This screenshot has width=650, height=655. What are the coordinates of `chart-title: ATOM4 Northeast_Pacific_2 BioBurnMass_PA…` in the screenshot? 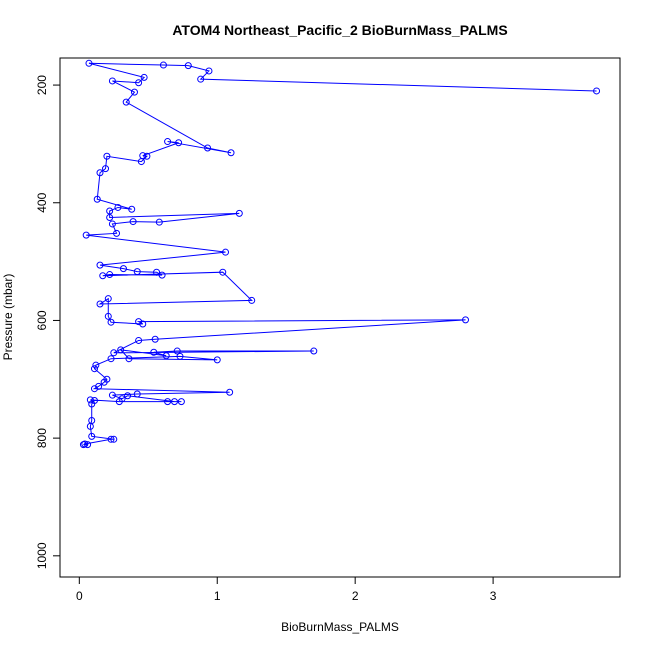 It's located at (339, 30).